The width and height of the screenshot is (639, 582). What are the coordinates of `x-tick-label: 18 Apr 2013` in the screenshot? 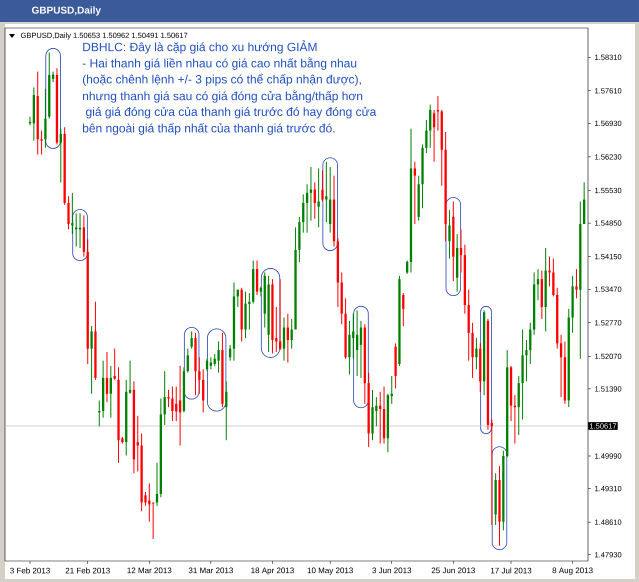 It's located at (272, 571).